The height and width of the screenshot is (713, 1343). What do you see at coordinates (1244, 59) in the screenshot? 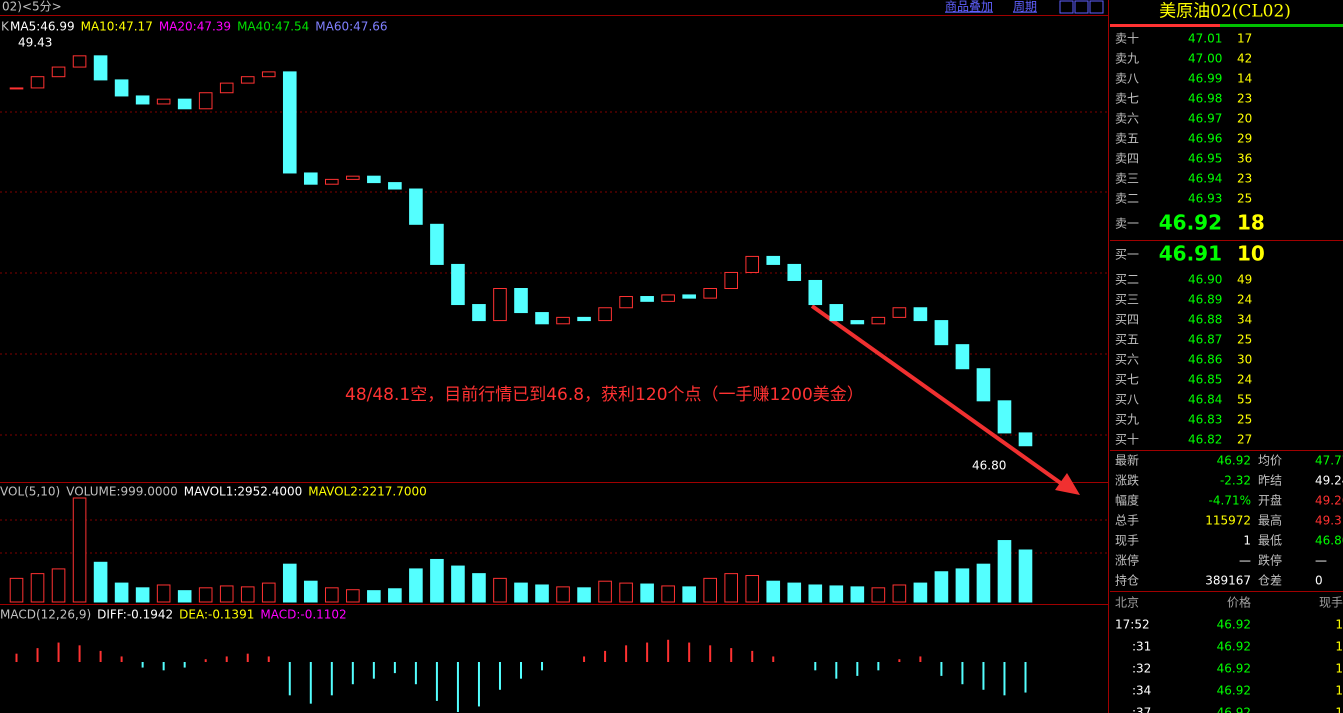
I see `ask-volume: 42` at bounding box center [1244, 59].